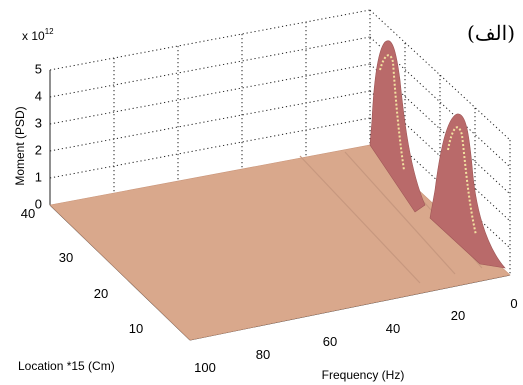 The image size is (523, 385). What do you see at coordinates (38, 136) in the screenshot?
I see `z-axis-ticks: 0 1 2 3 4 5` at bounding box center [38, 136].